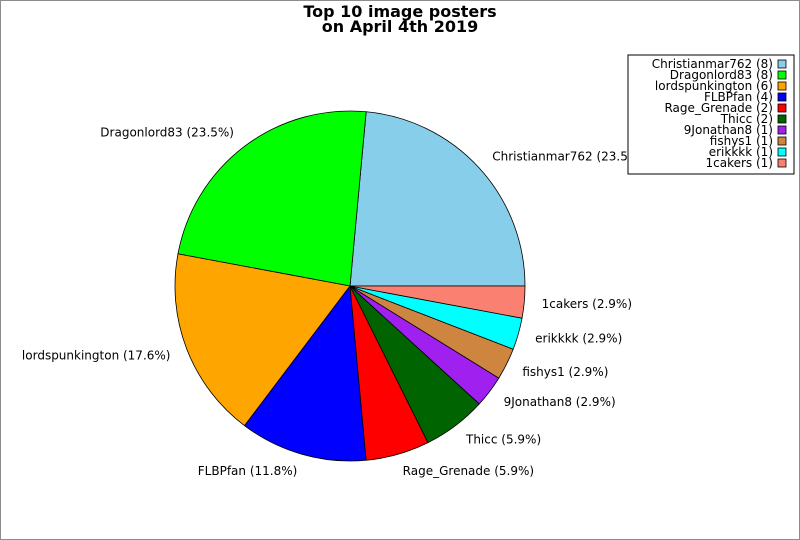 This screenshot has height=540, width=800. I want to click on legend-label-christianmar762: Christianmar762 (8), so click(712, 64).